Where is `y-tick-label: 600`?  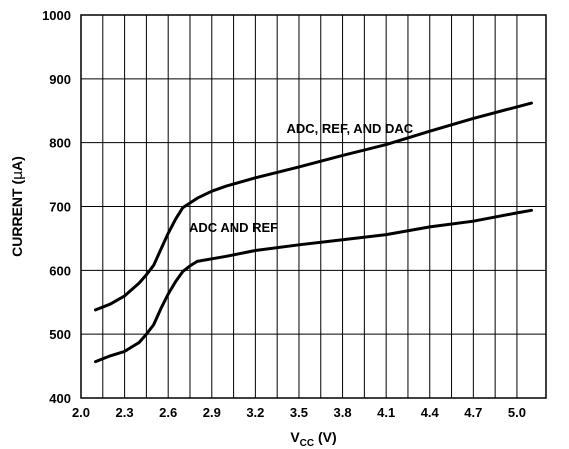
y-tick-label: 600 is located at coordinates (60, 270).